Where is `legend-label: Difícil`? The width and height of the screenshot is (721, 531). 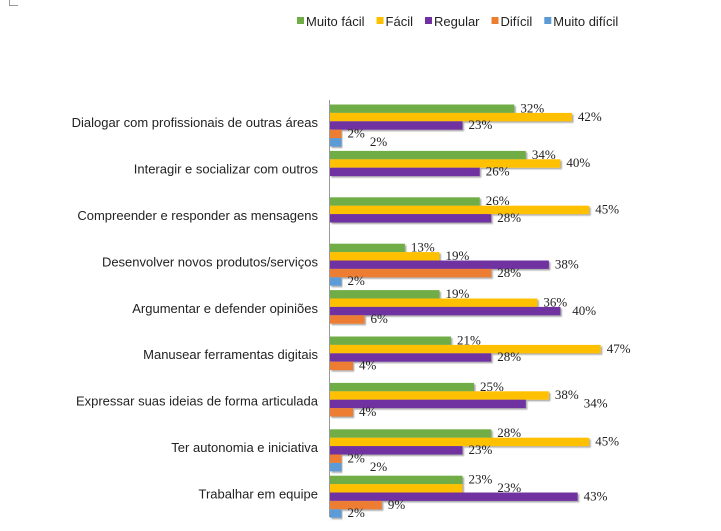 legend-label: Difícil is located at coordinates (517, 21).